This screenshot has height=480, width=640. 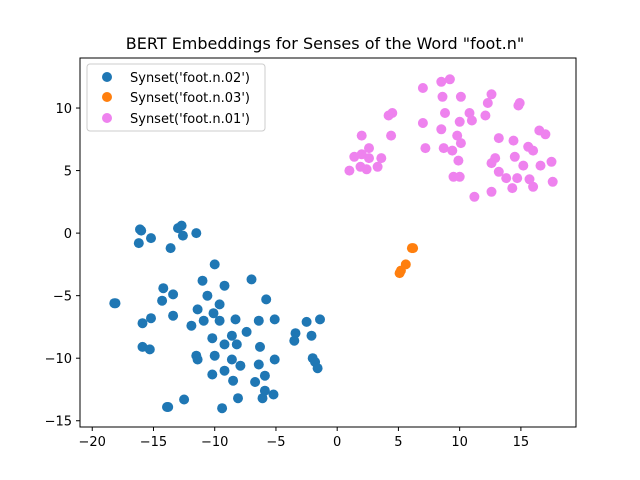 What do you see at coordinates (190, 98) in the screenshot?
I see `legend-label-foot-n-03: Synset('foot.n.03')` at bounding box center [190, 98].